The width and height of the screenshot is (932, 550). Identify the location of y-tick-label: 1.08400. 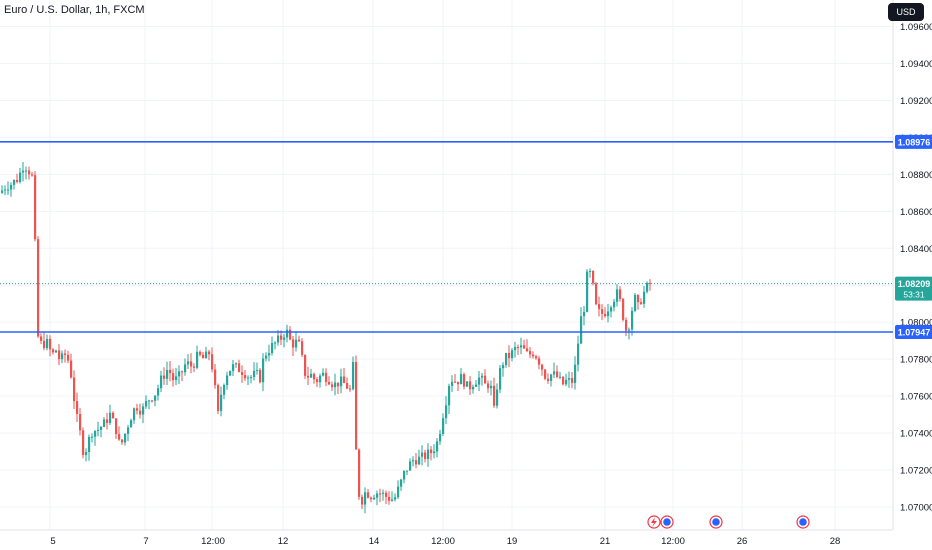
(916, 249).